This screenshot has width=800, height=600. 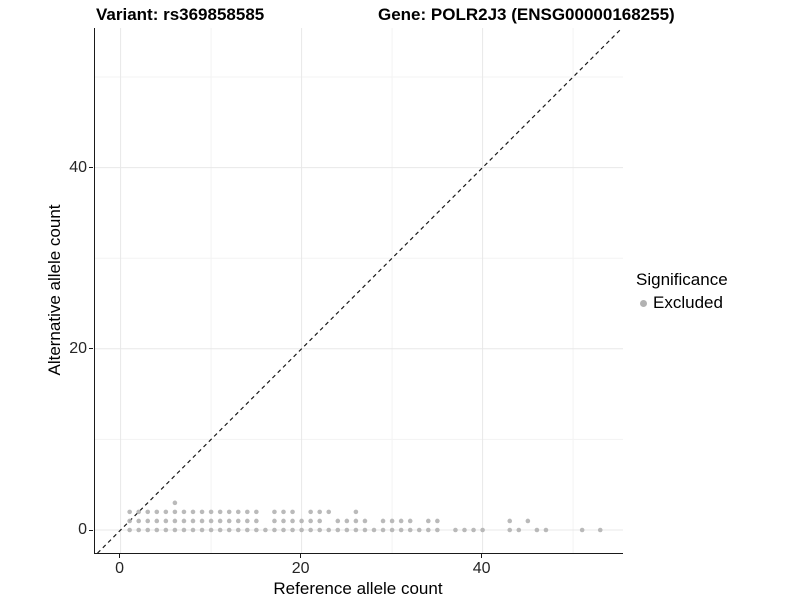 I want to click on legend-item-excluded: Excluded, so click(x=682, y=303).